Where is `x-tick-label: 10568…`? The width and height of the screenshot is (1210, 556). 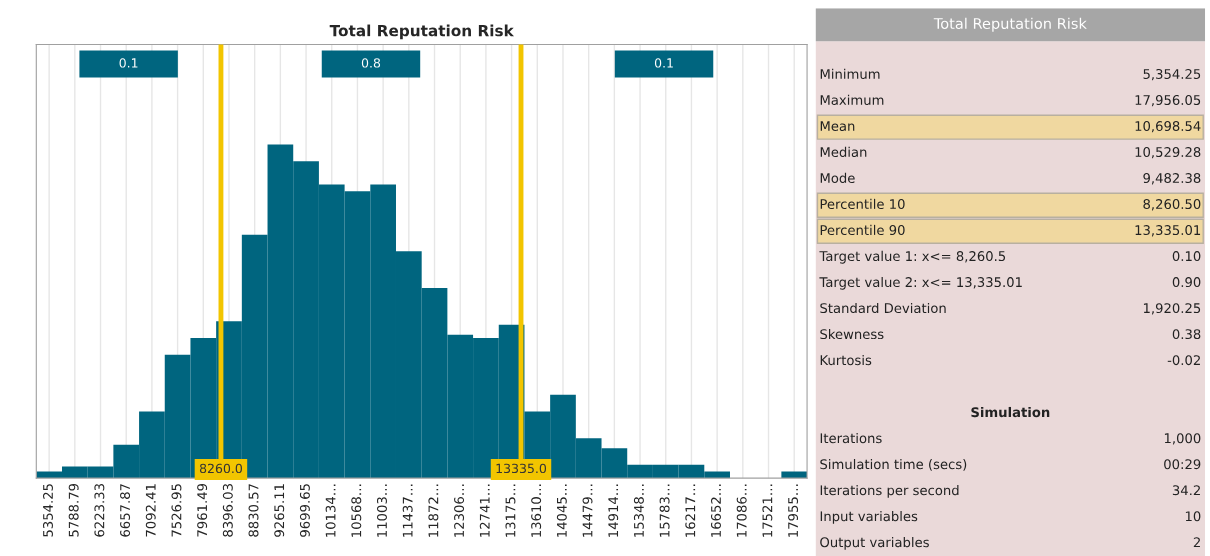 x-tick-label: 10568… is located at coordinates (356, 510).